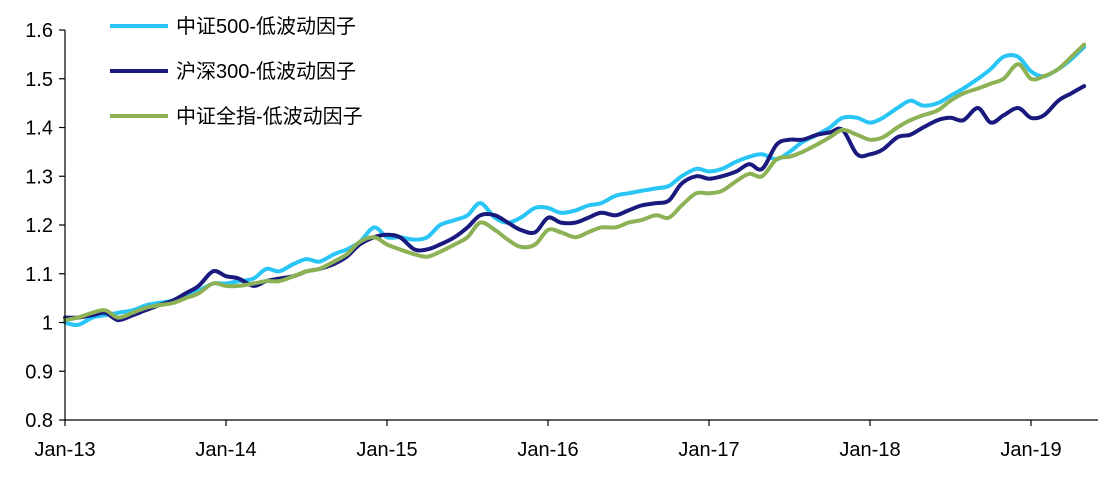 The image size is (1116, 477). What do you see at coordinates (47, 324) in the screenshot?
I see `y-tick-label: 1` at bounding box center [47, 324].